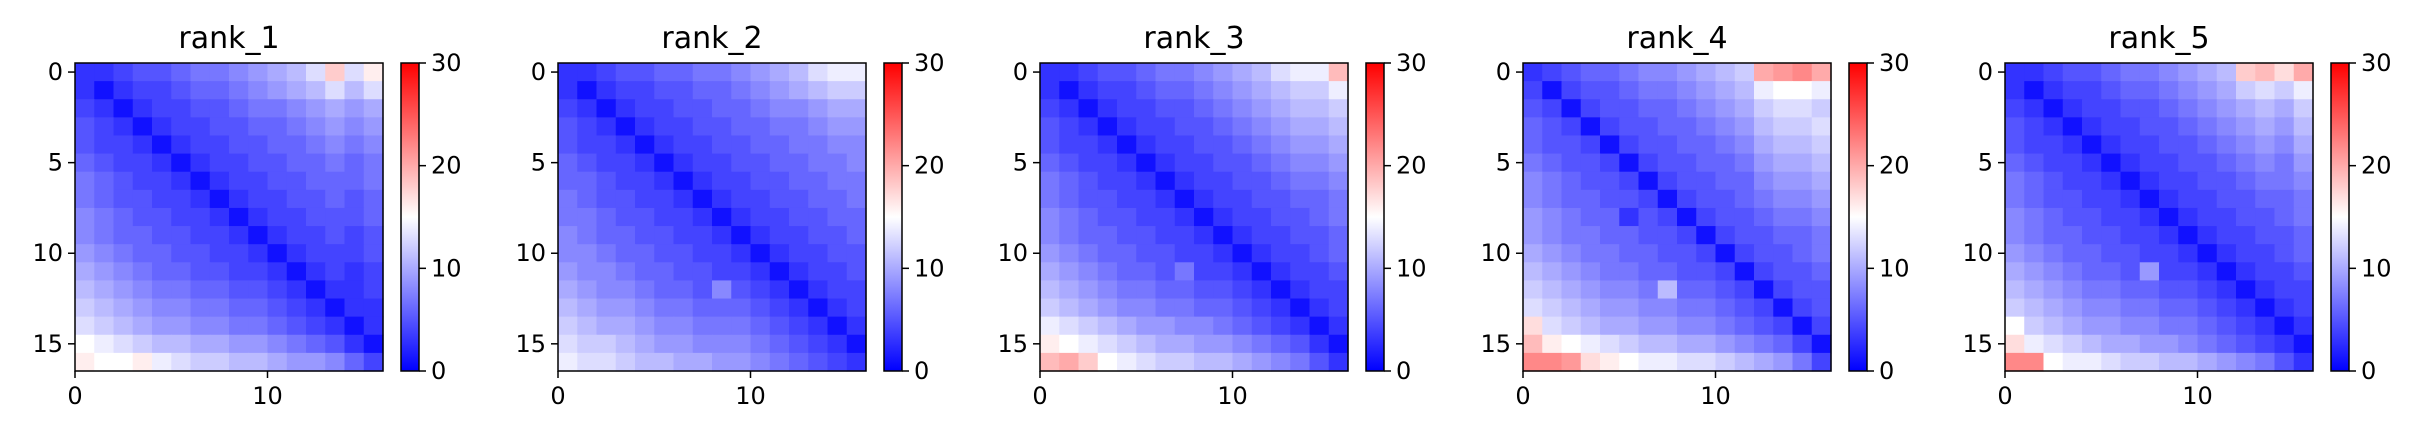 This screenshot has width=2417, height=438. Describe the element at coordinates (55, 163) in the screenshot. I see `y-tick-label: 5` at that location.